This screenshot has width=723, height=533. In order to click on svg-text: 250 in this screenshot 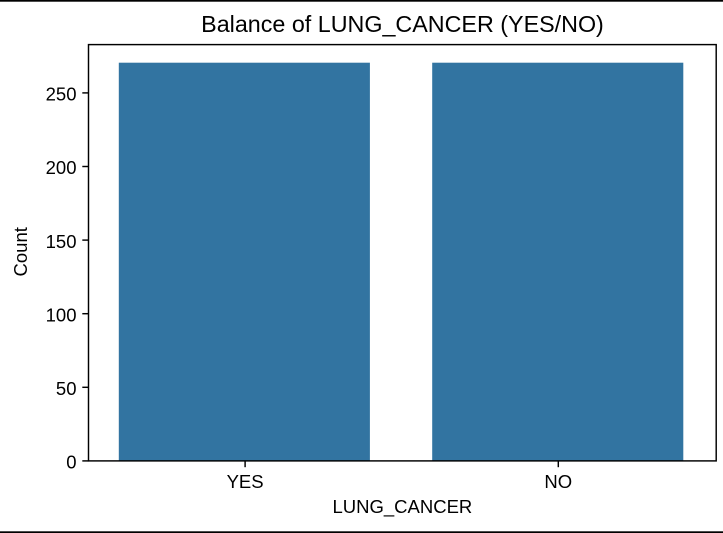, I will do `click(61, 94)`.